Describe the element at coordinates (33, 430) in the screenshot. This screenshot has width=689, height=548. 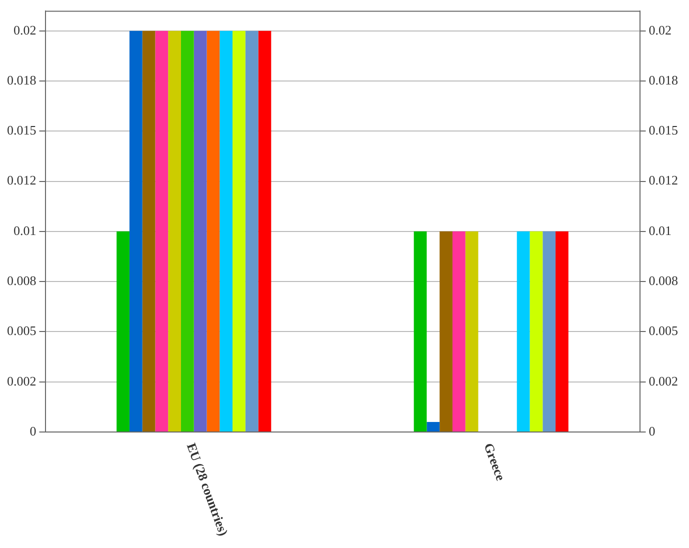
I see `y-tick-label: 0` at that location.